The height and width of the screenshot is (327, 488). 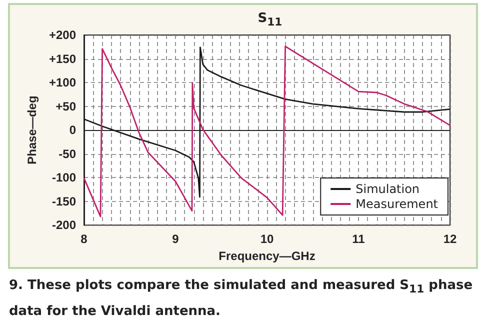 I want to click on x-tick-label: 11, so click(x=359, y=239).